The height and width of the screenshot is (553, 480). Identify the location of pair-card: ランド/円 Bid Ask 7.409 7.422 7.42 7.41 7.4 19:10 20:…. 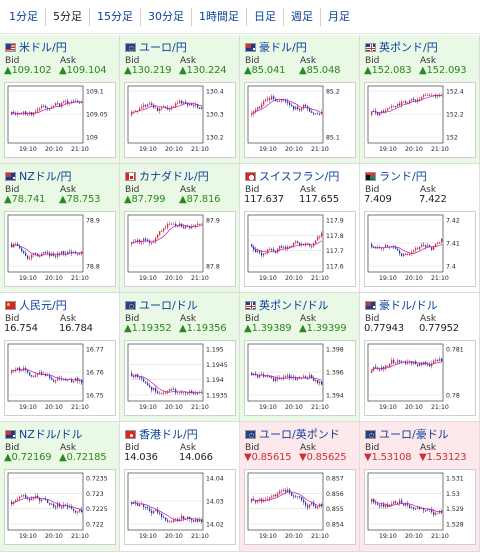
(420, 228).